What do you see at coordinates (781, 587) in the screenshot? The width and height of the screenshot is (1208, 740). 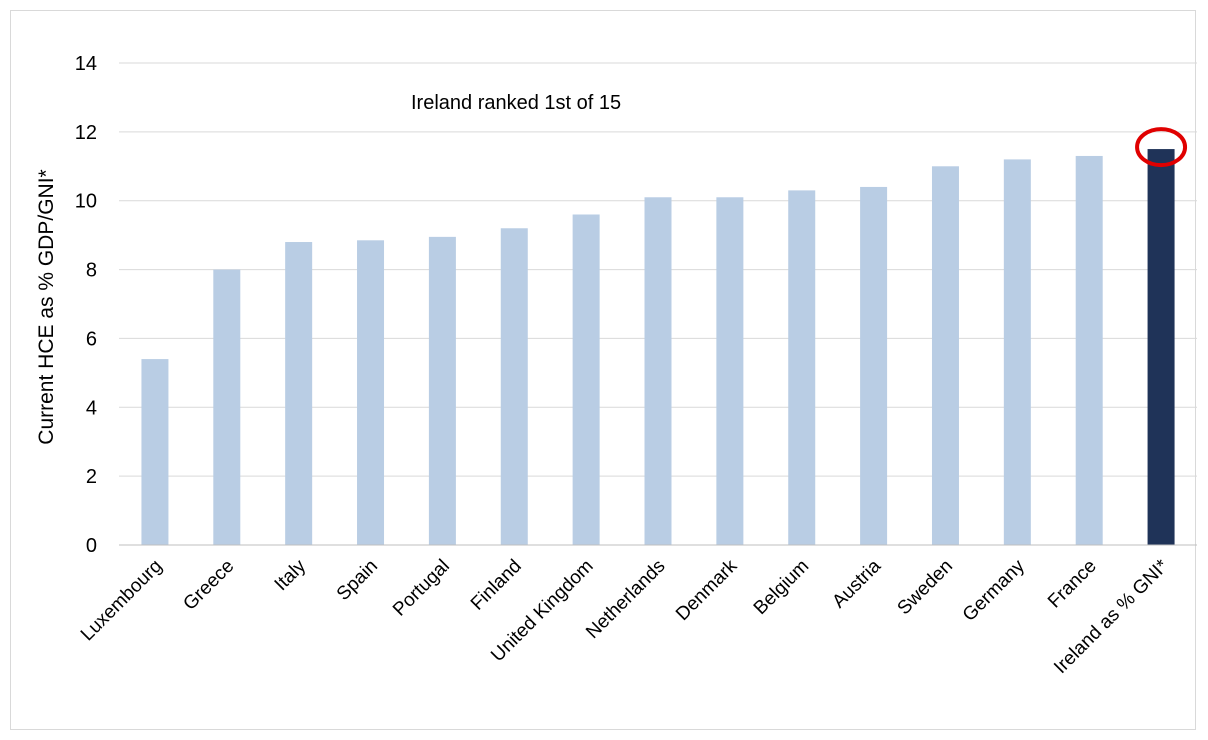 I see `x-category-label: Belgium` at bounding box center [781, 587].